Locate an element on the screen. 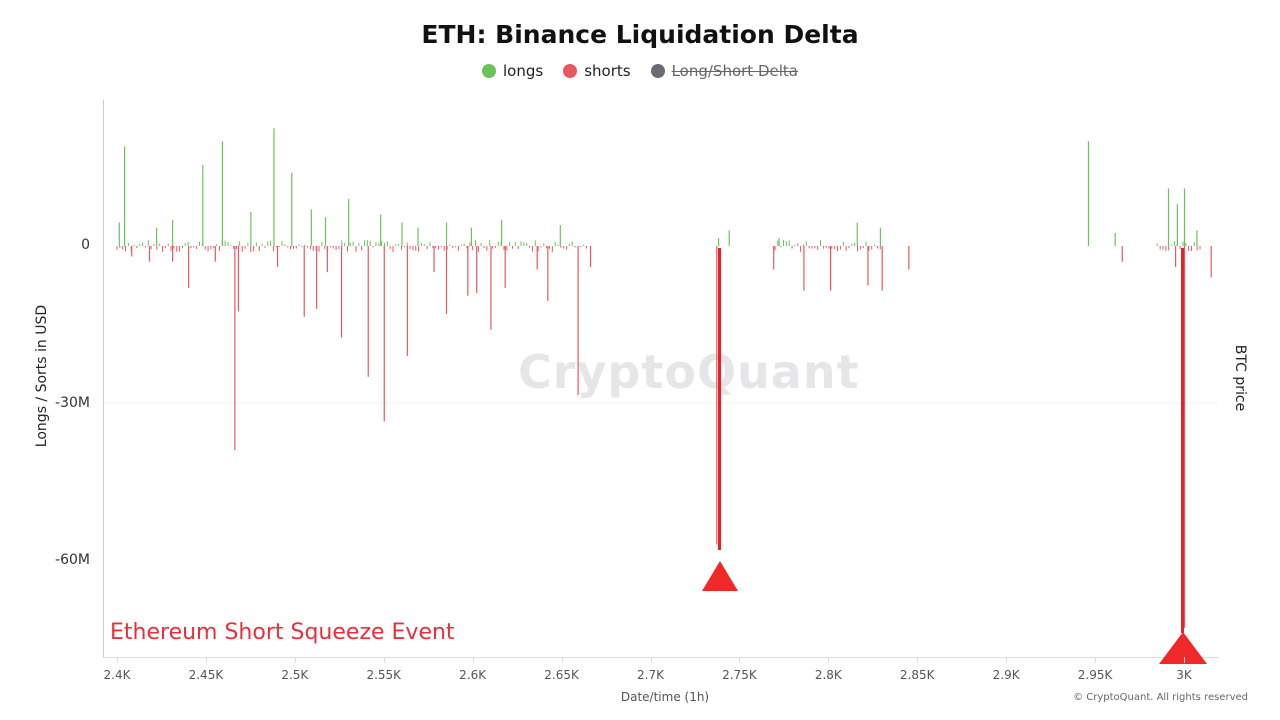 This screenshot has height=720, width=1280. chart-title: ETH: Binance Liquidation Delta is located at coordinates (640, 34).